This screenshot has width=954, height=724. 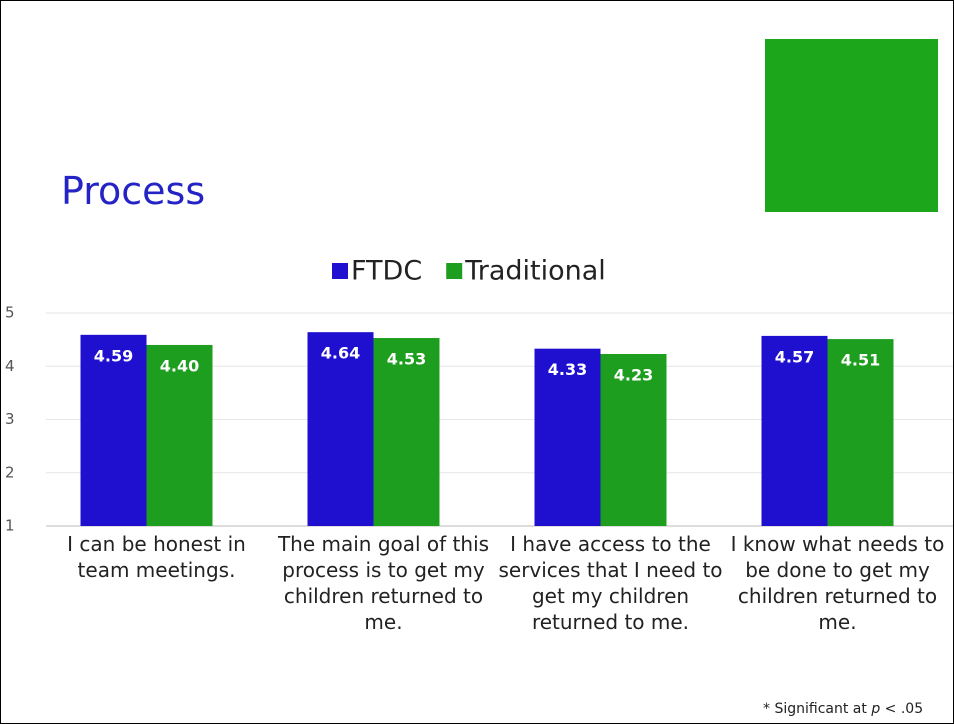 I want to click on x-tick-label: I can be honest in team meetings., so click(x=156, y=557).